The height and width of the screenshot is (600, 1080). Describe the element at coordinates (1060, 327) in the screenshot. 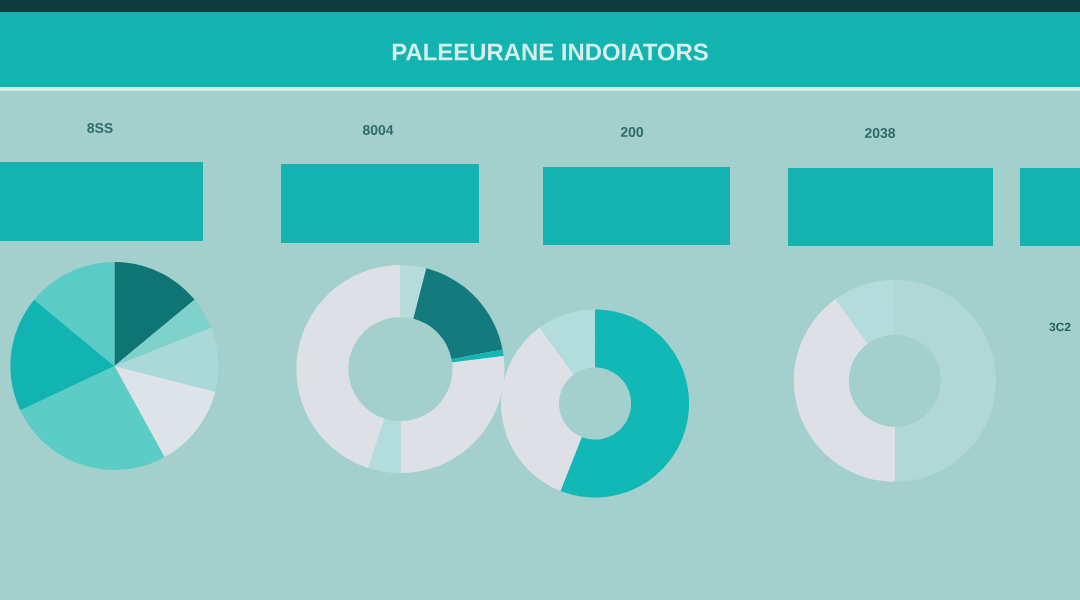

I see `text: 3C2` at that location.